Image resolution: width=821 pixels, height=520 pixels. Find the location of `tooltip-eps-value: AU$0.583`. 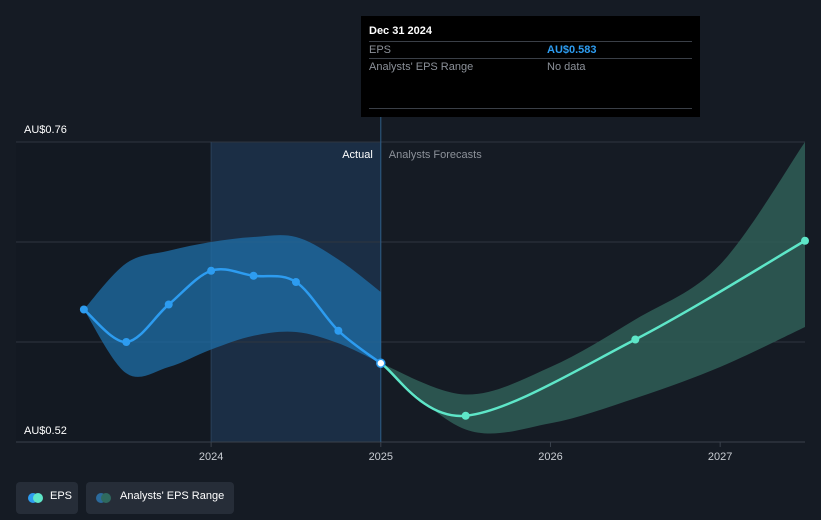

tooltip-eps-value: AU$0.583 is located at coordinates (572, 50).